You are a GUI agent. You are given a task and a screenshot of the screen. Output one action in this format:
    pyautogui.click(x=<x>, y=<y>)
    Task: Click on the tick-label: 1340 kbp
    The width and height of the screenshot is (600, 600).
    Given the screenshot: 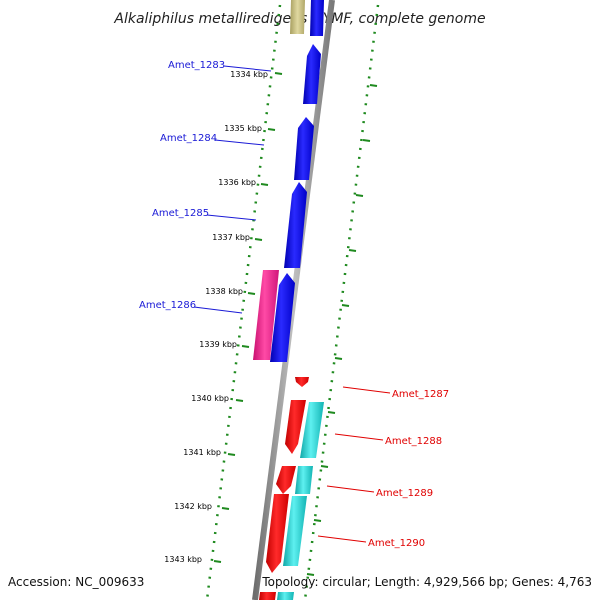 What is the action you would take?
    pyautogui.click(x=210, y=398)
    